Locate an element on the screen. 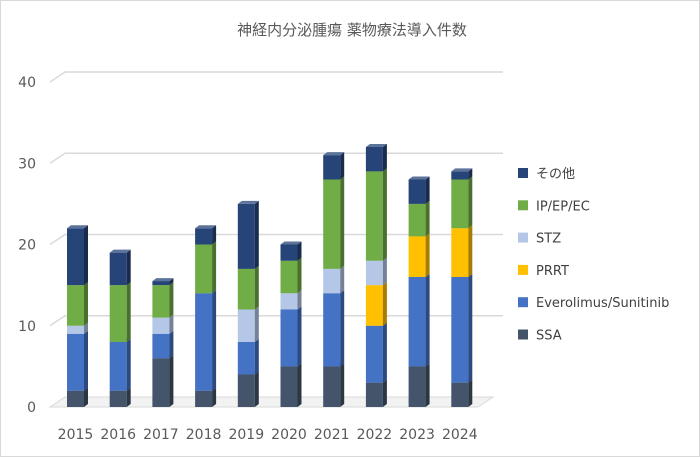 The height and width of the screenshot is (457, 700). legend-item: IP/EP/EC is located at coordinates (554, 206).